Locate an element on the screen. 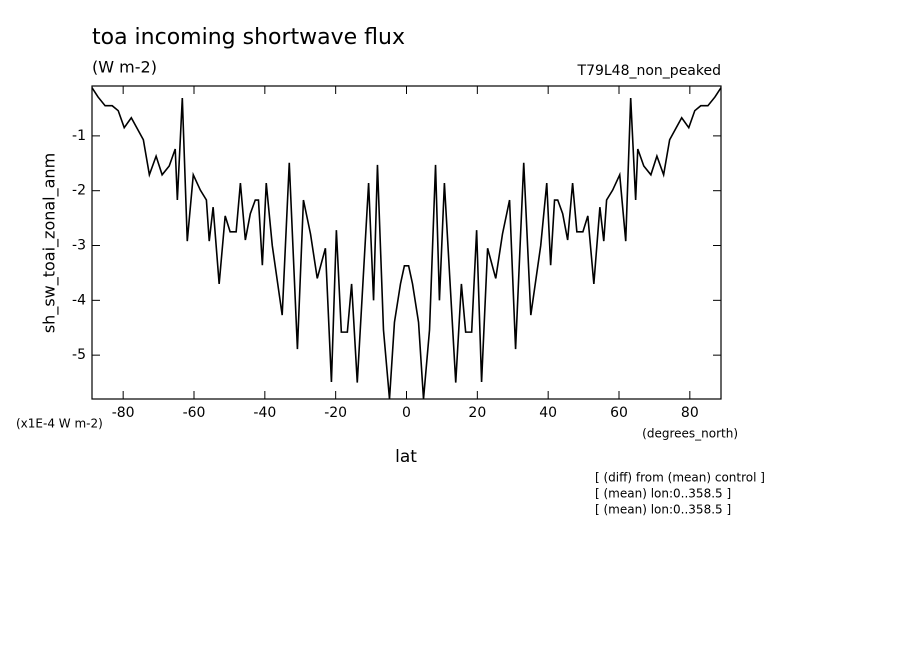  x-tick-label: -80 is located at coordinates (123, 413).